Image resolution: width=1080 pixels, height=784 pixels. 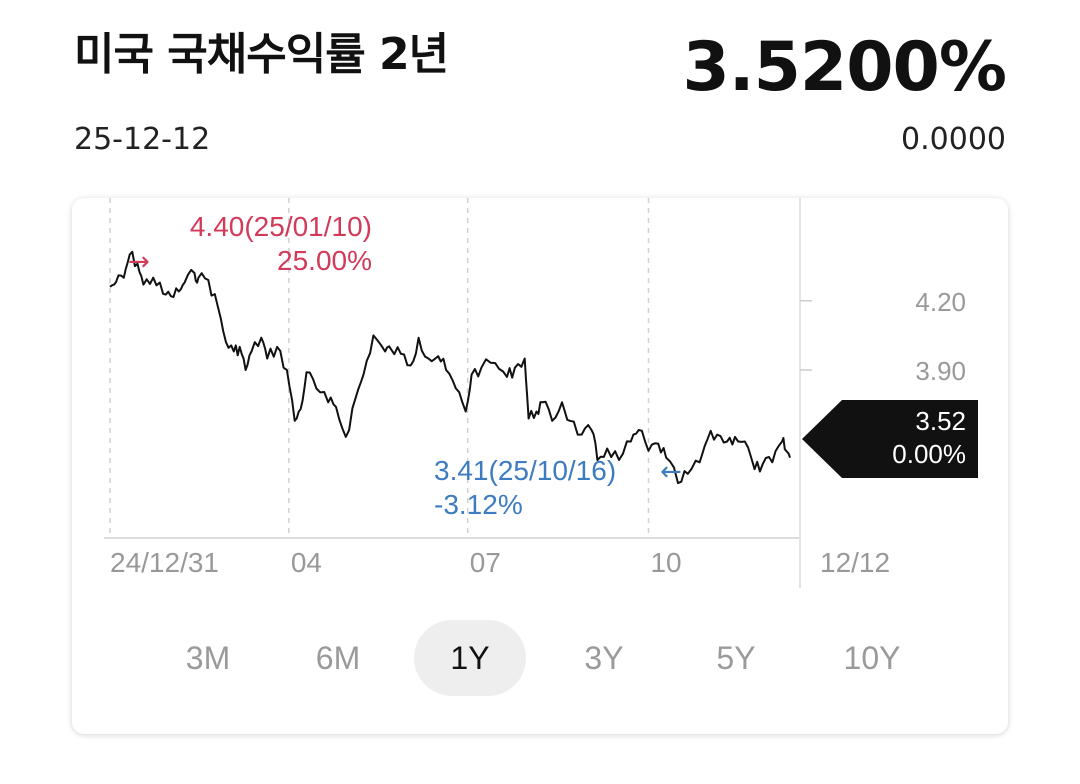 I want to click on y-tick-label: 4.20, so click(x=940, y=302).